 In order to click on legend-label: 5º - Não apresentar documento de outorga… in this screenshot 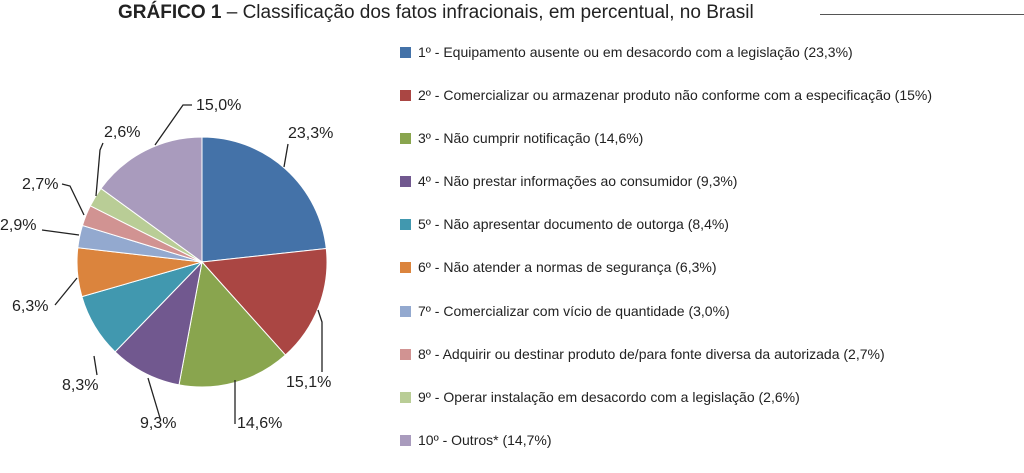, I will do `click(573, 224)`.